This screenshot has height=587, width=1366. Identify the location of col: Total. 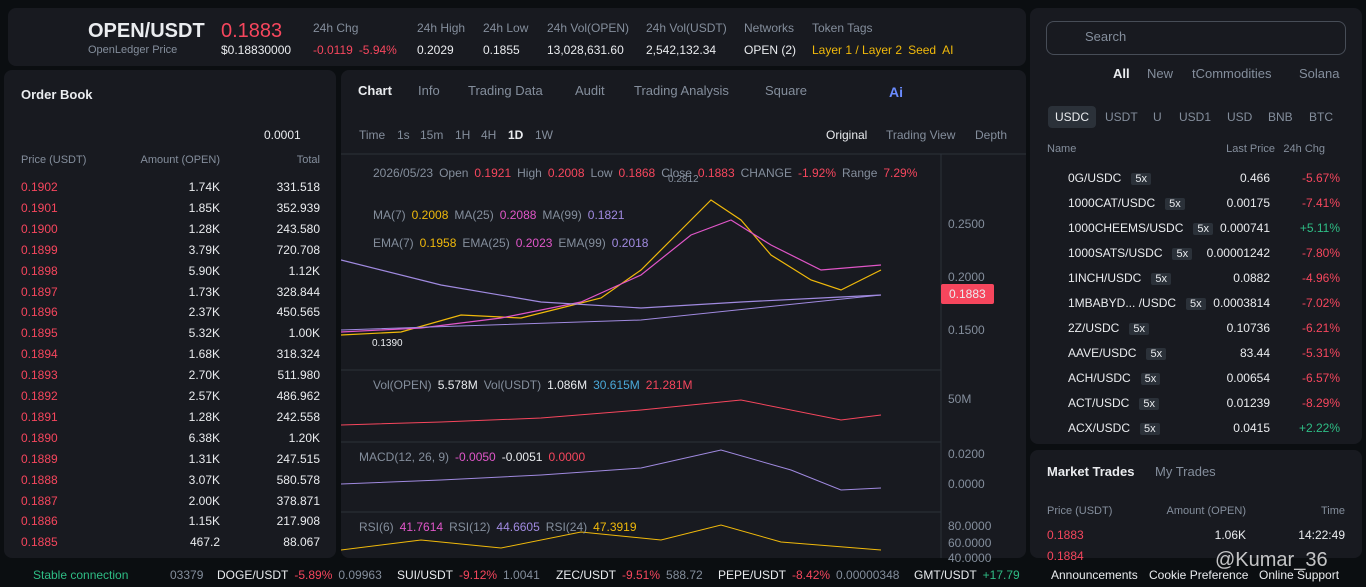
(308, 160).